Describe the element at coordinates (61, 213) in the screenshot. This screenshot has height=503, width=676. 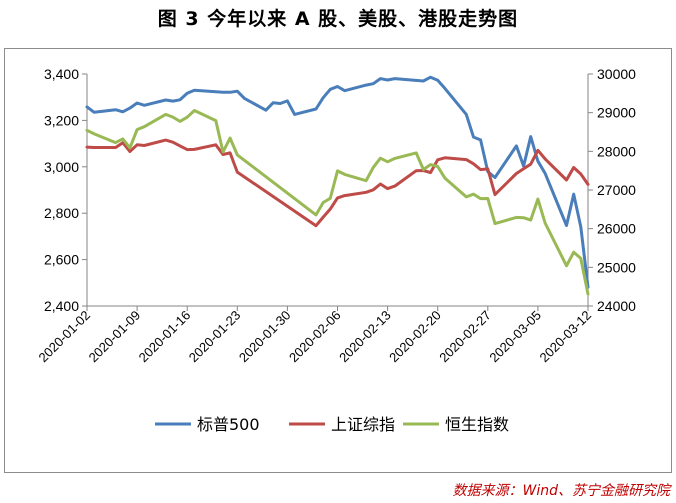
I see `left-tick-label: 2,800` at that location.